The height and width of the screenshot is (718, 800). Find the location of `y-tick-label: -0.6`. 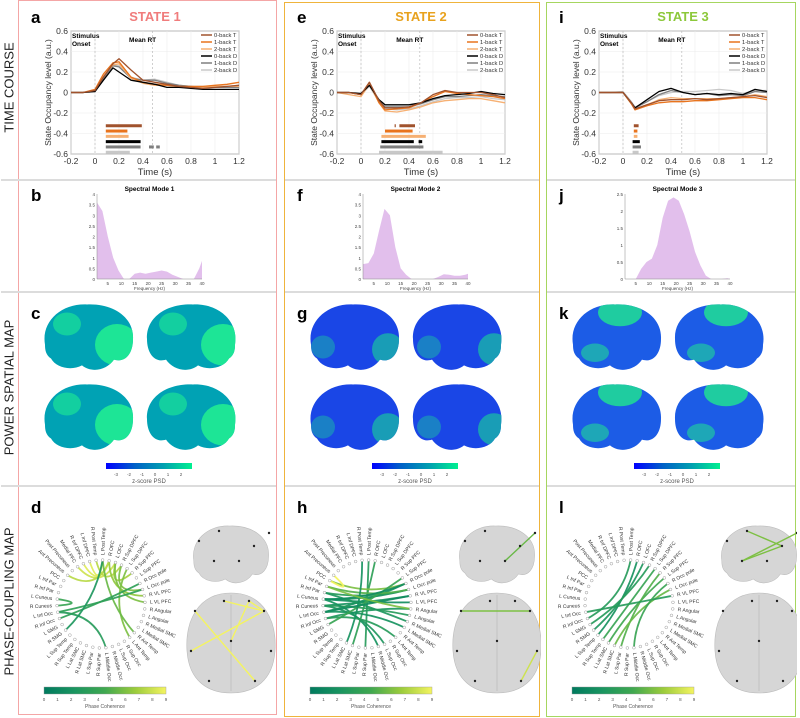

y-tick-label: -0.6 is located at coordinates (588, 154).